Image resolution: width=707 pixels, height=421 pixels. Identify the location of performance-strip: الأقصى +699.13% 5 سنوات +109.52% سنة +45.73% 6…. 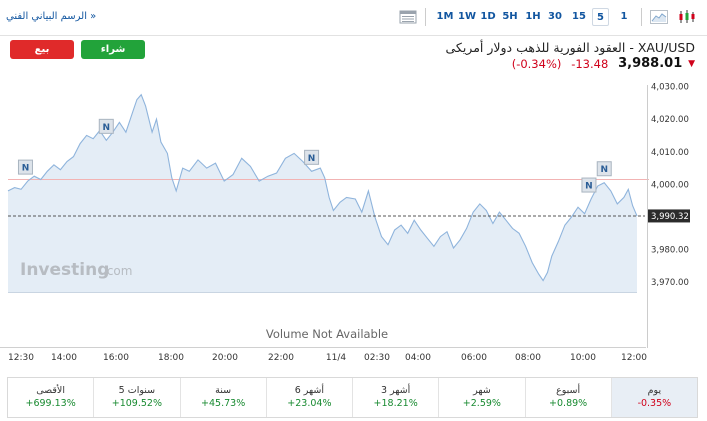
(352, 397).